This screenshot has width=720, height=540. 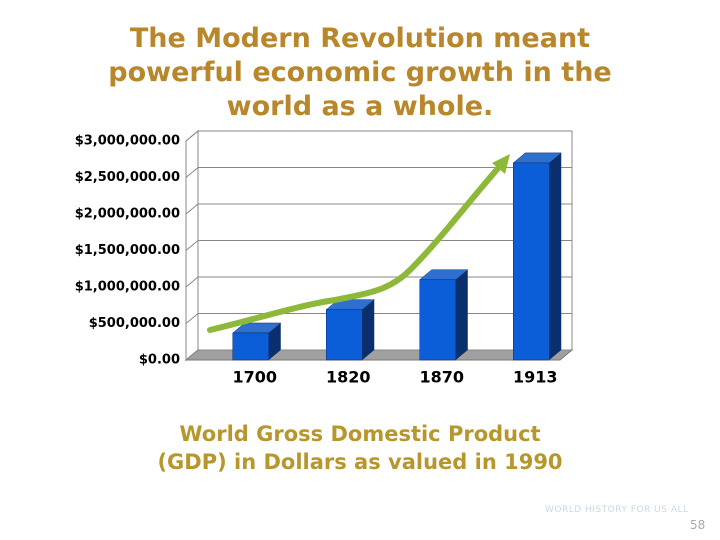 I want to click on y-tick-label: $2,000,000.00, so click(x=127, y=214).